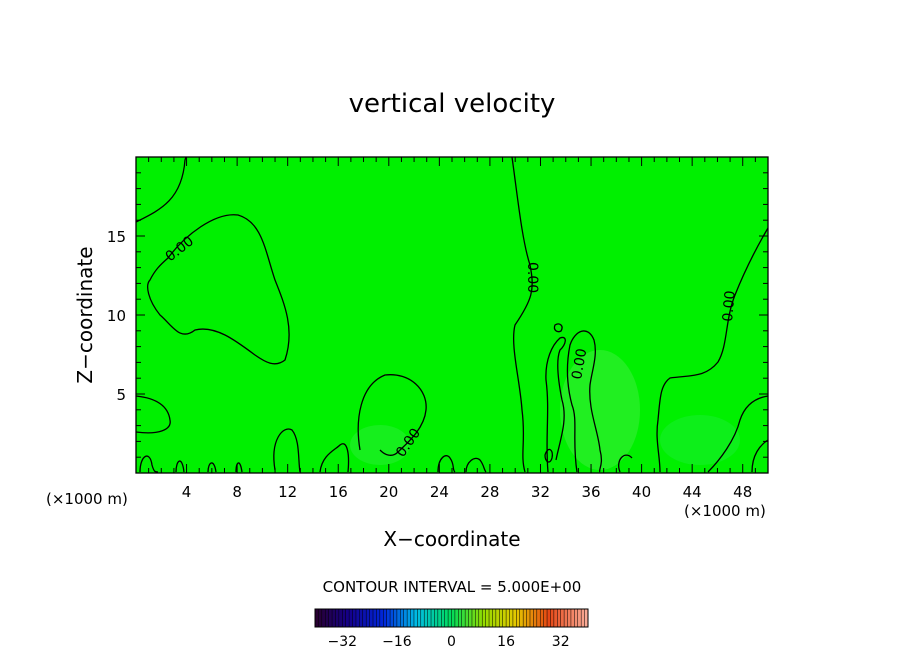 The width and height of the screenshot is (904, 654). What do you see at coordinates (287, 492) in the screenshot?
I see `x-tick-label: 12` at bounding box center [287, 492].